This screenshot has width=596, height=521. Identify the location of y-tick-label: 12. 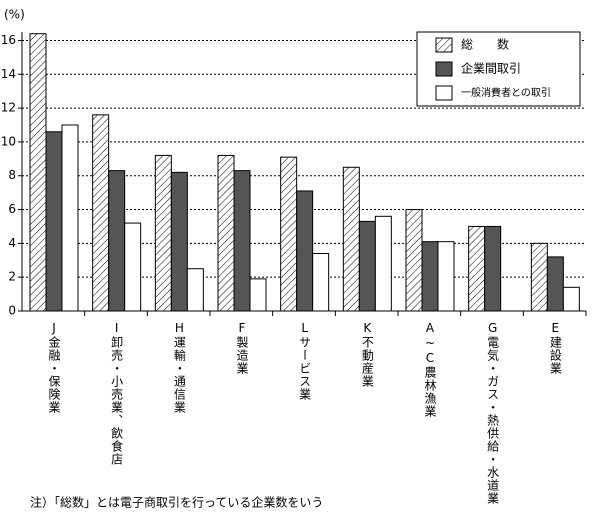
(8, 108).